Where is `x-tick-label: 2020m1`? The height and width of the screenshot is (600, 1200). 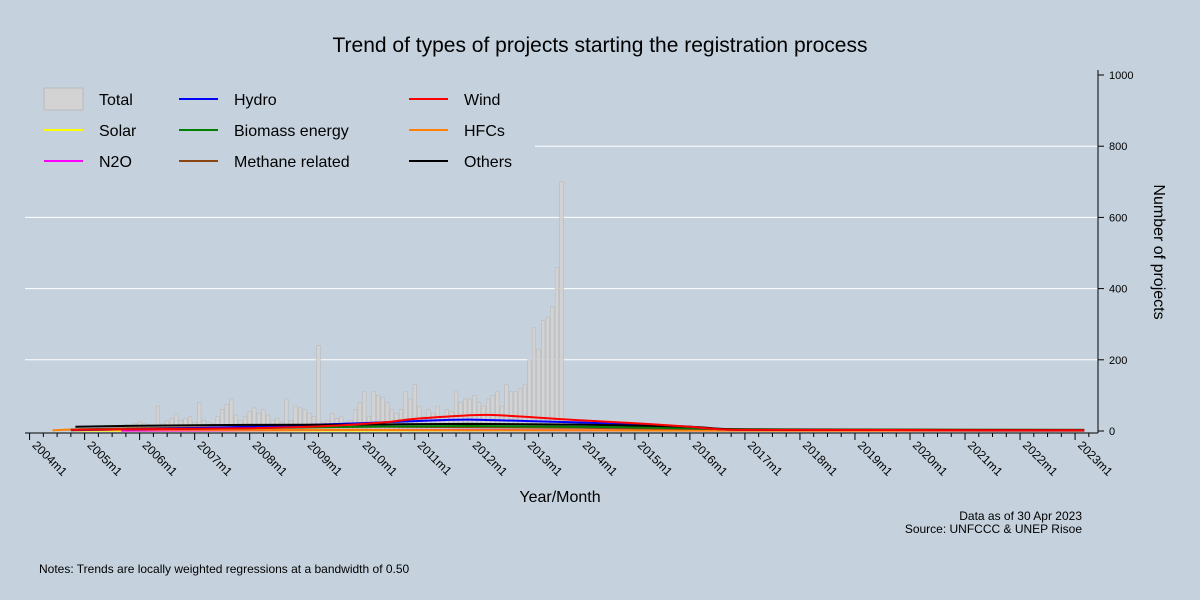
x-tick-label: 2020m1 is located at coordinates (930, 458).